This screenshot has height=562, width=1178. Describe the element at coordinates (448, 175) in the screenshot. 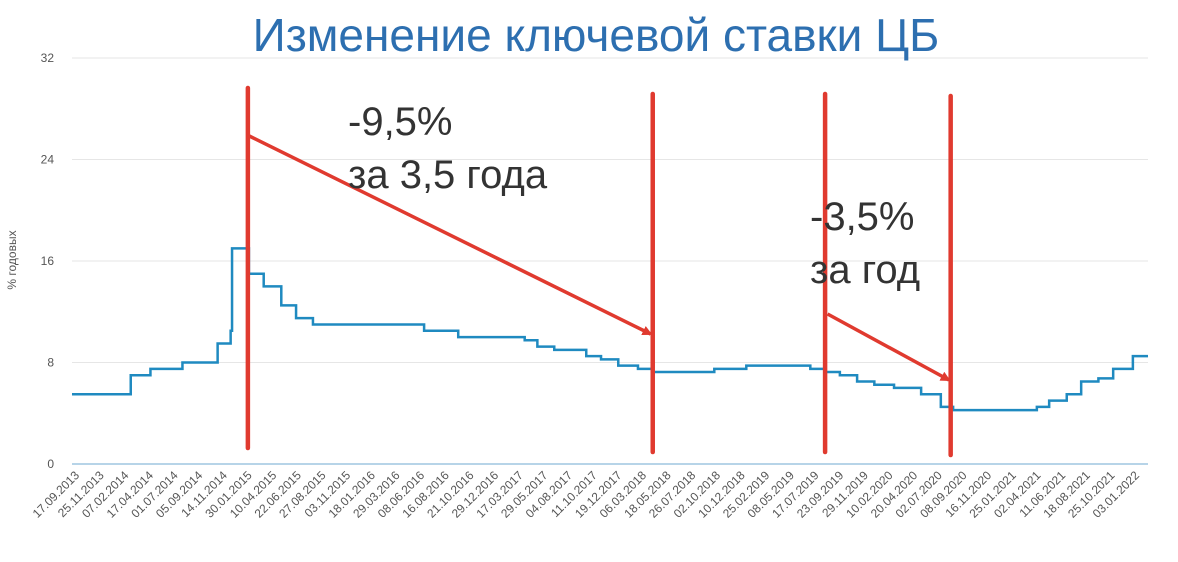

I see `annotation-1-line-2: за 3,5 года` at that location.